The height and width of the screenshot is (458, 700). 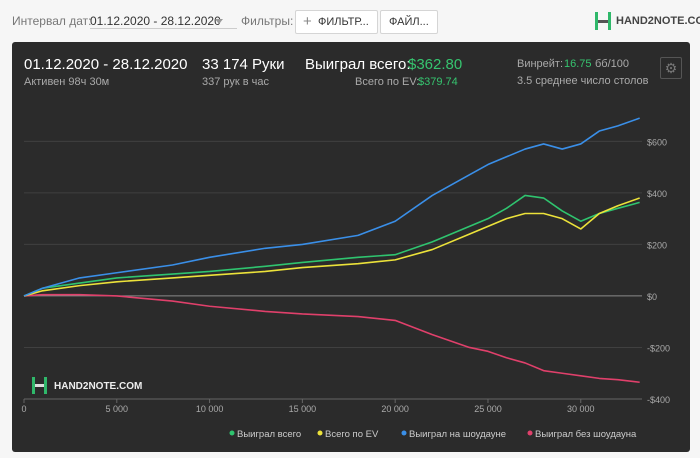 What do you see at coordinates (243, 64) in the screenshot?
I see `hands: 33 174 Руки` at bounding box center [243, 64].